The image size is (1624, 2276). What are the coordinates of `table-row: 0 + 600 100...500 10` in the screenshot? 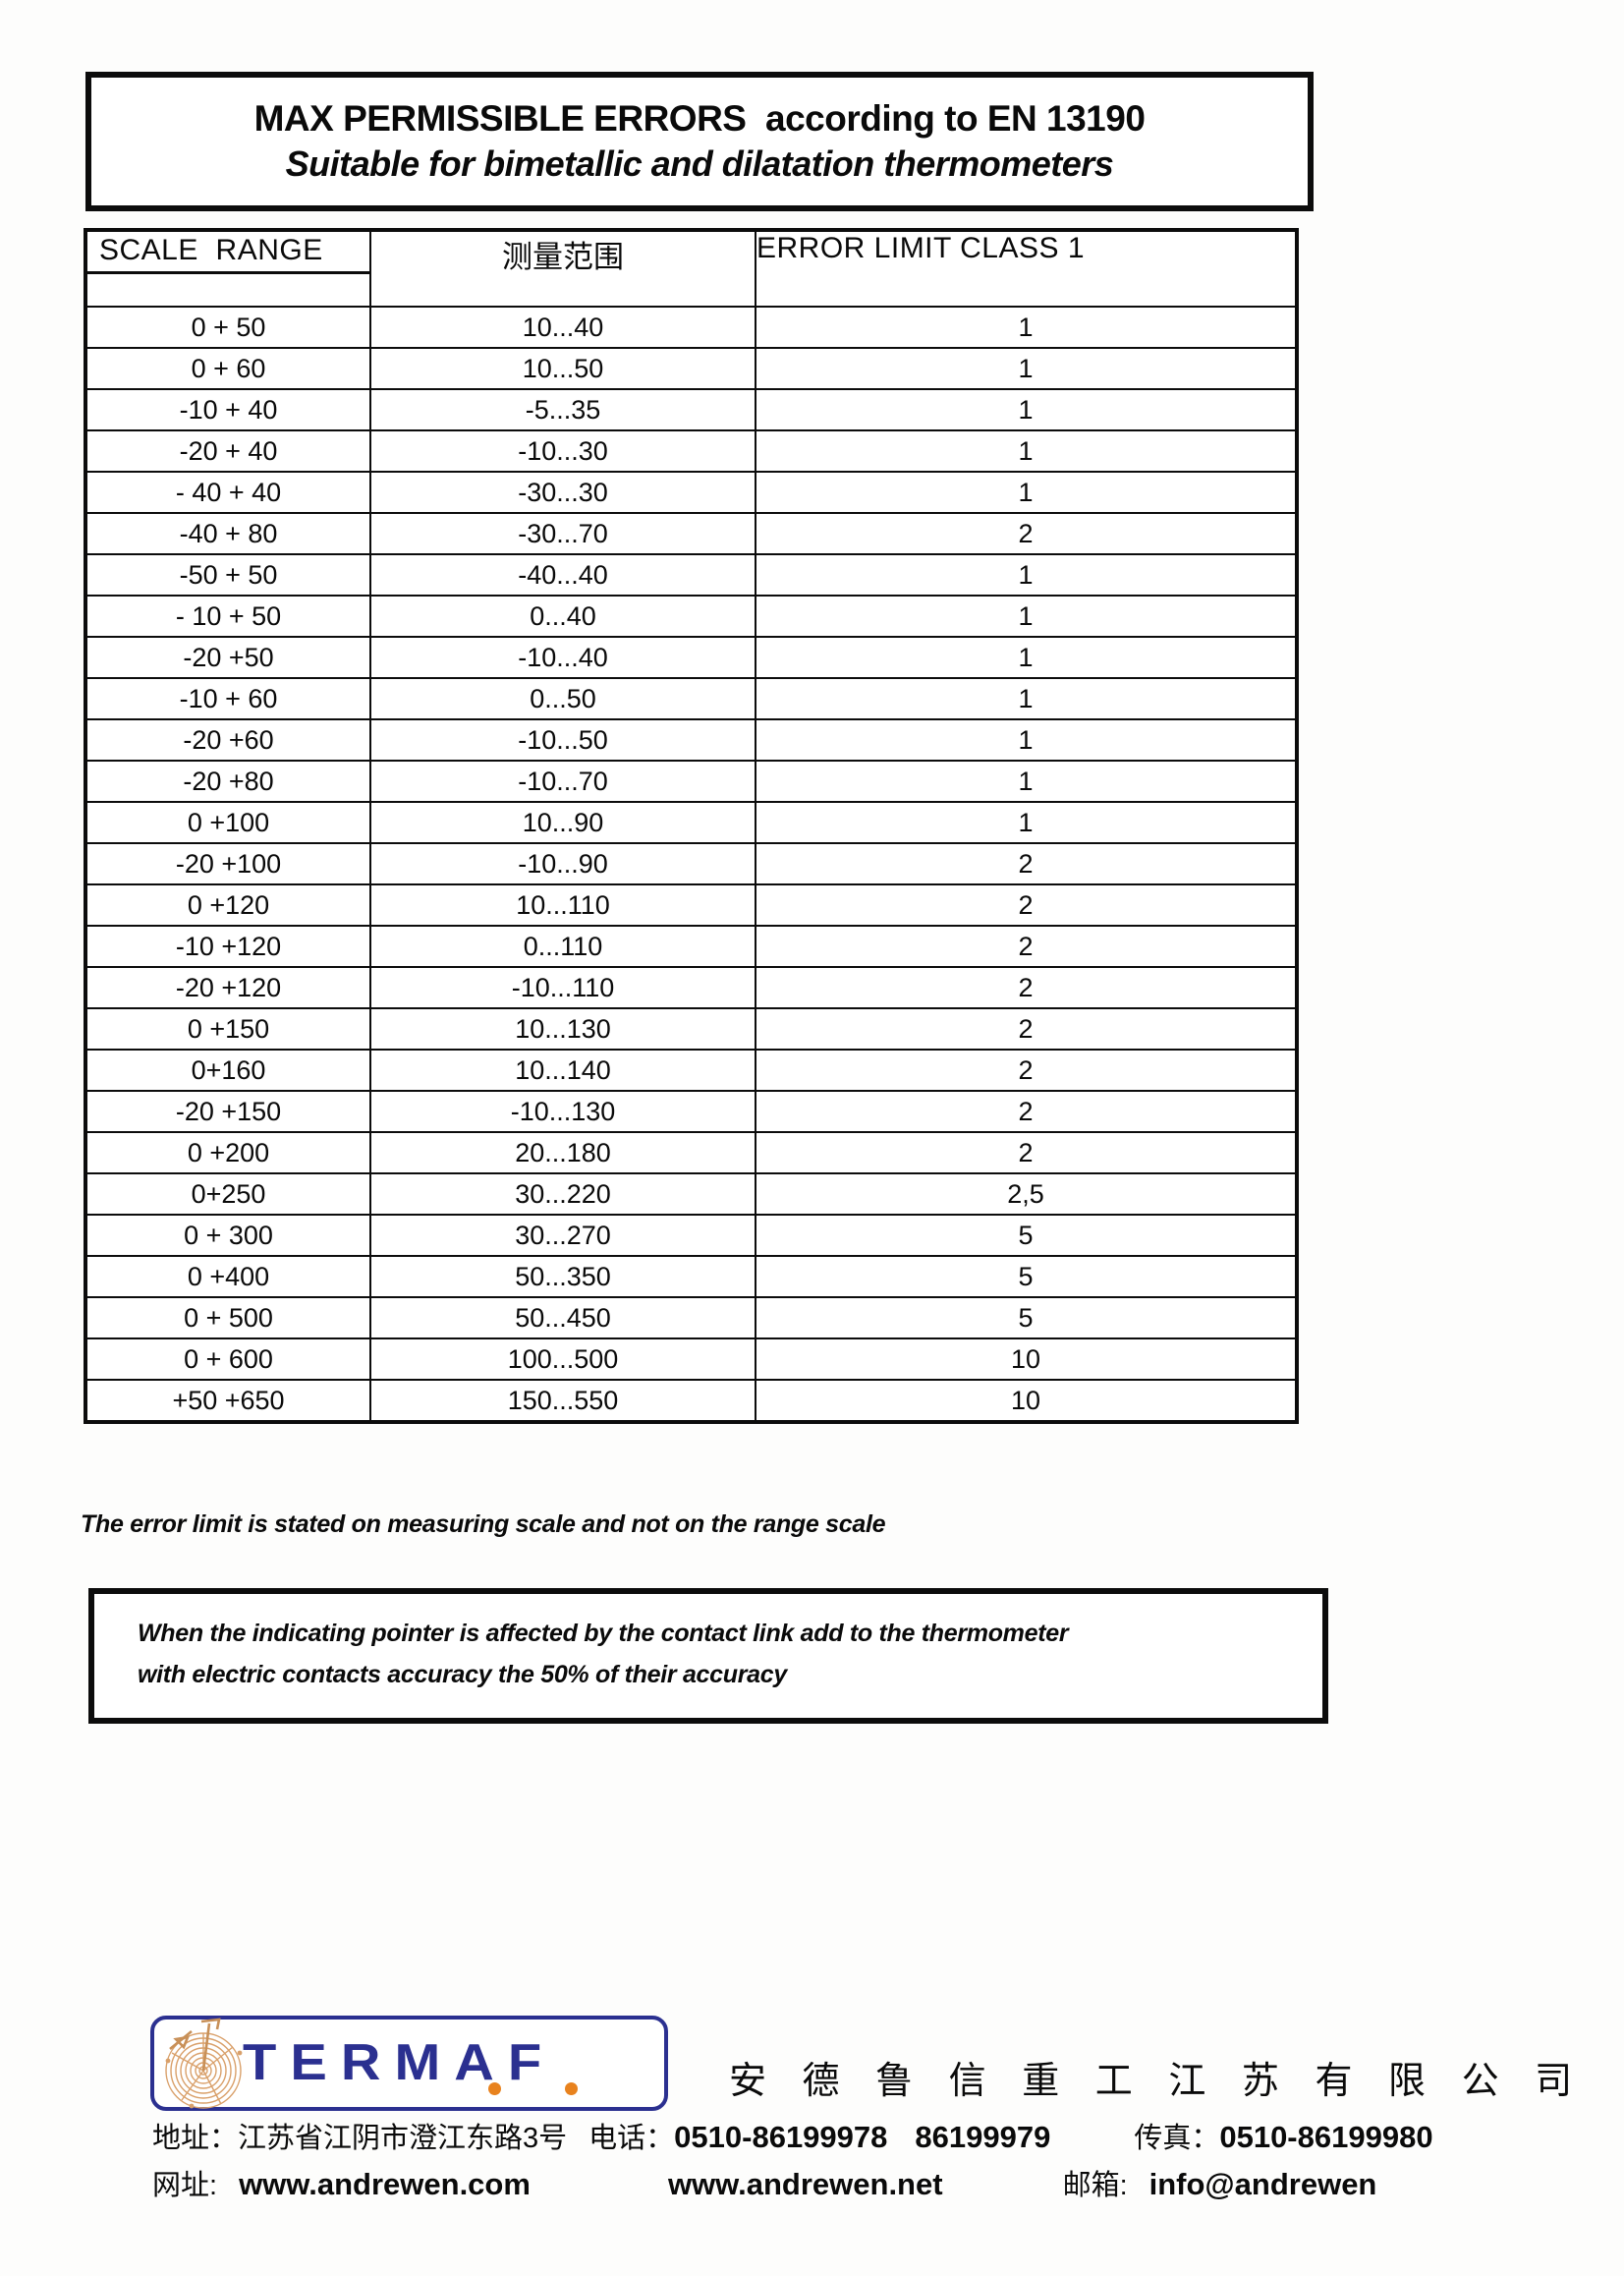 It's located at (691, 1359).